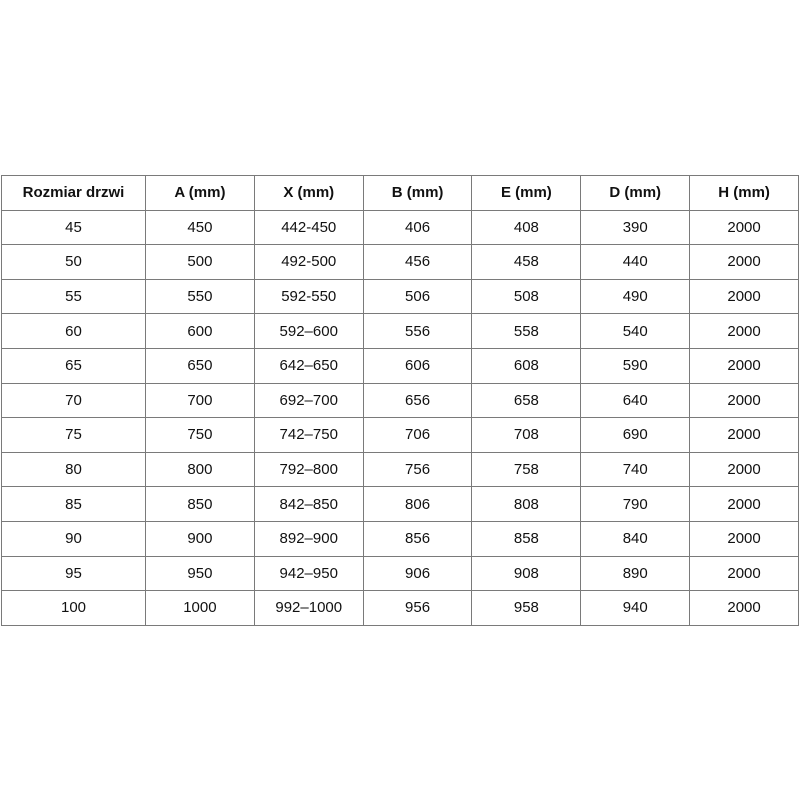  Describe the element at coordinates (73, 538) in the screenshot. I see `table-cell: 90` at that location.